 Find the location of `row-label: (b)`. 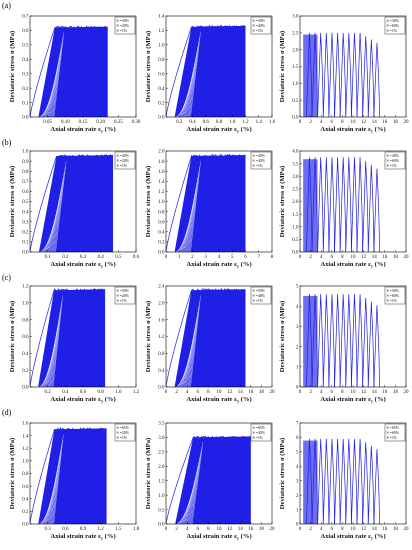

row-label: (b) is located at coordinates (7, 142).